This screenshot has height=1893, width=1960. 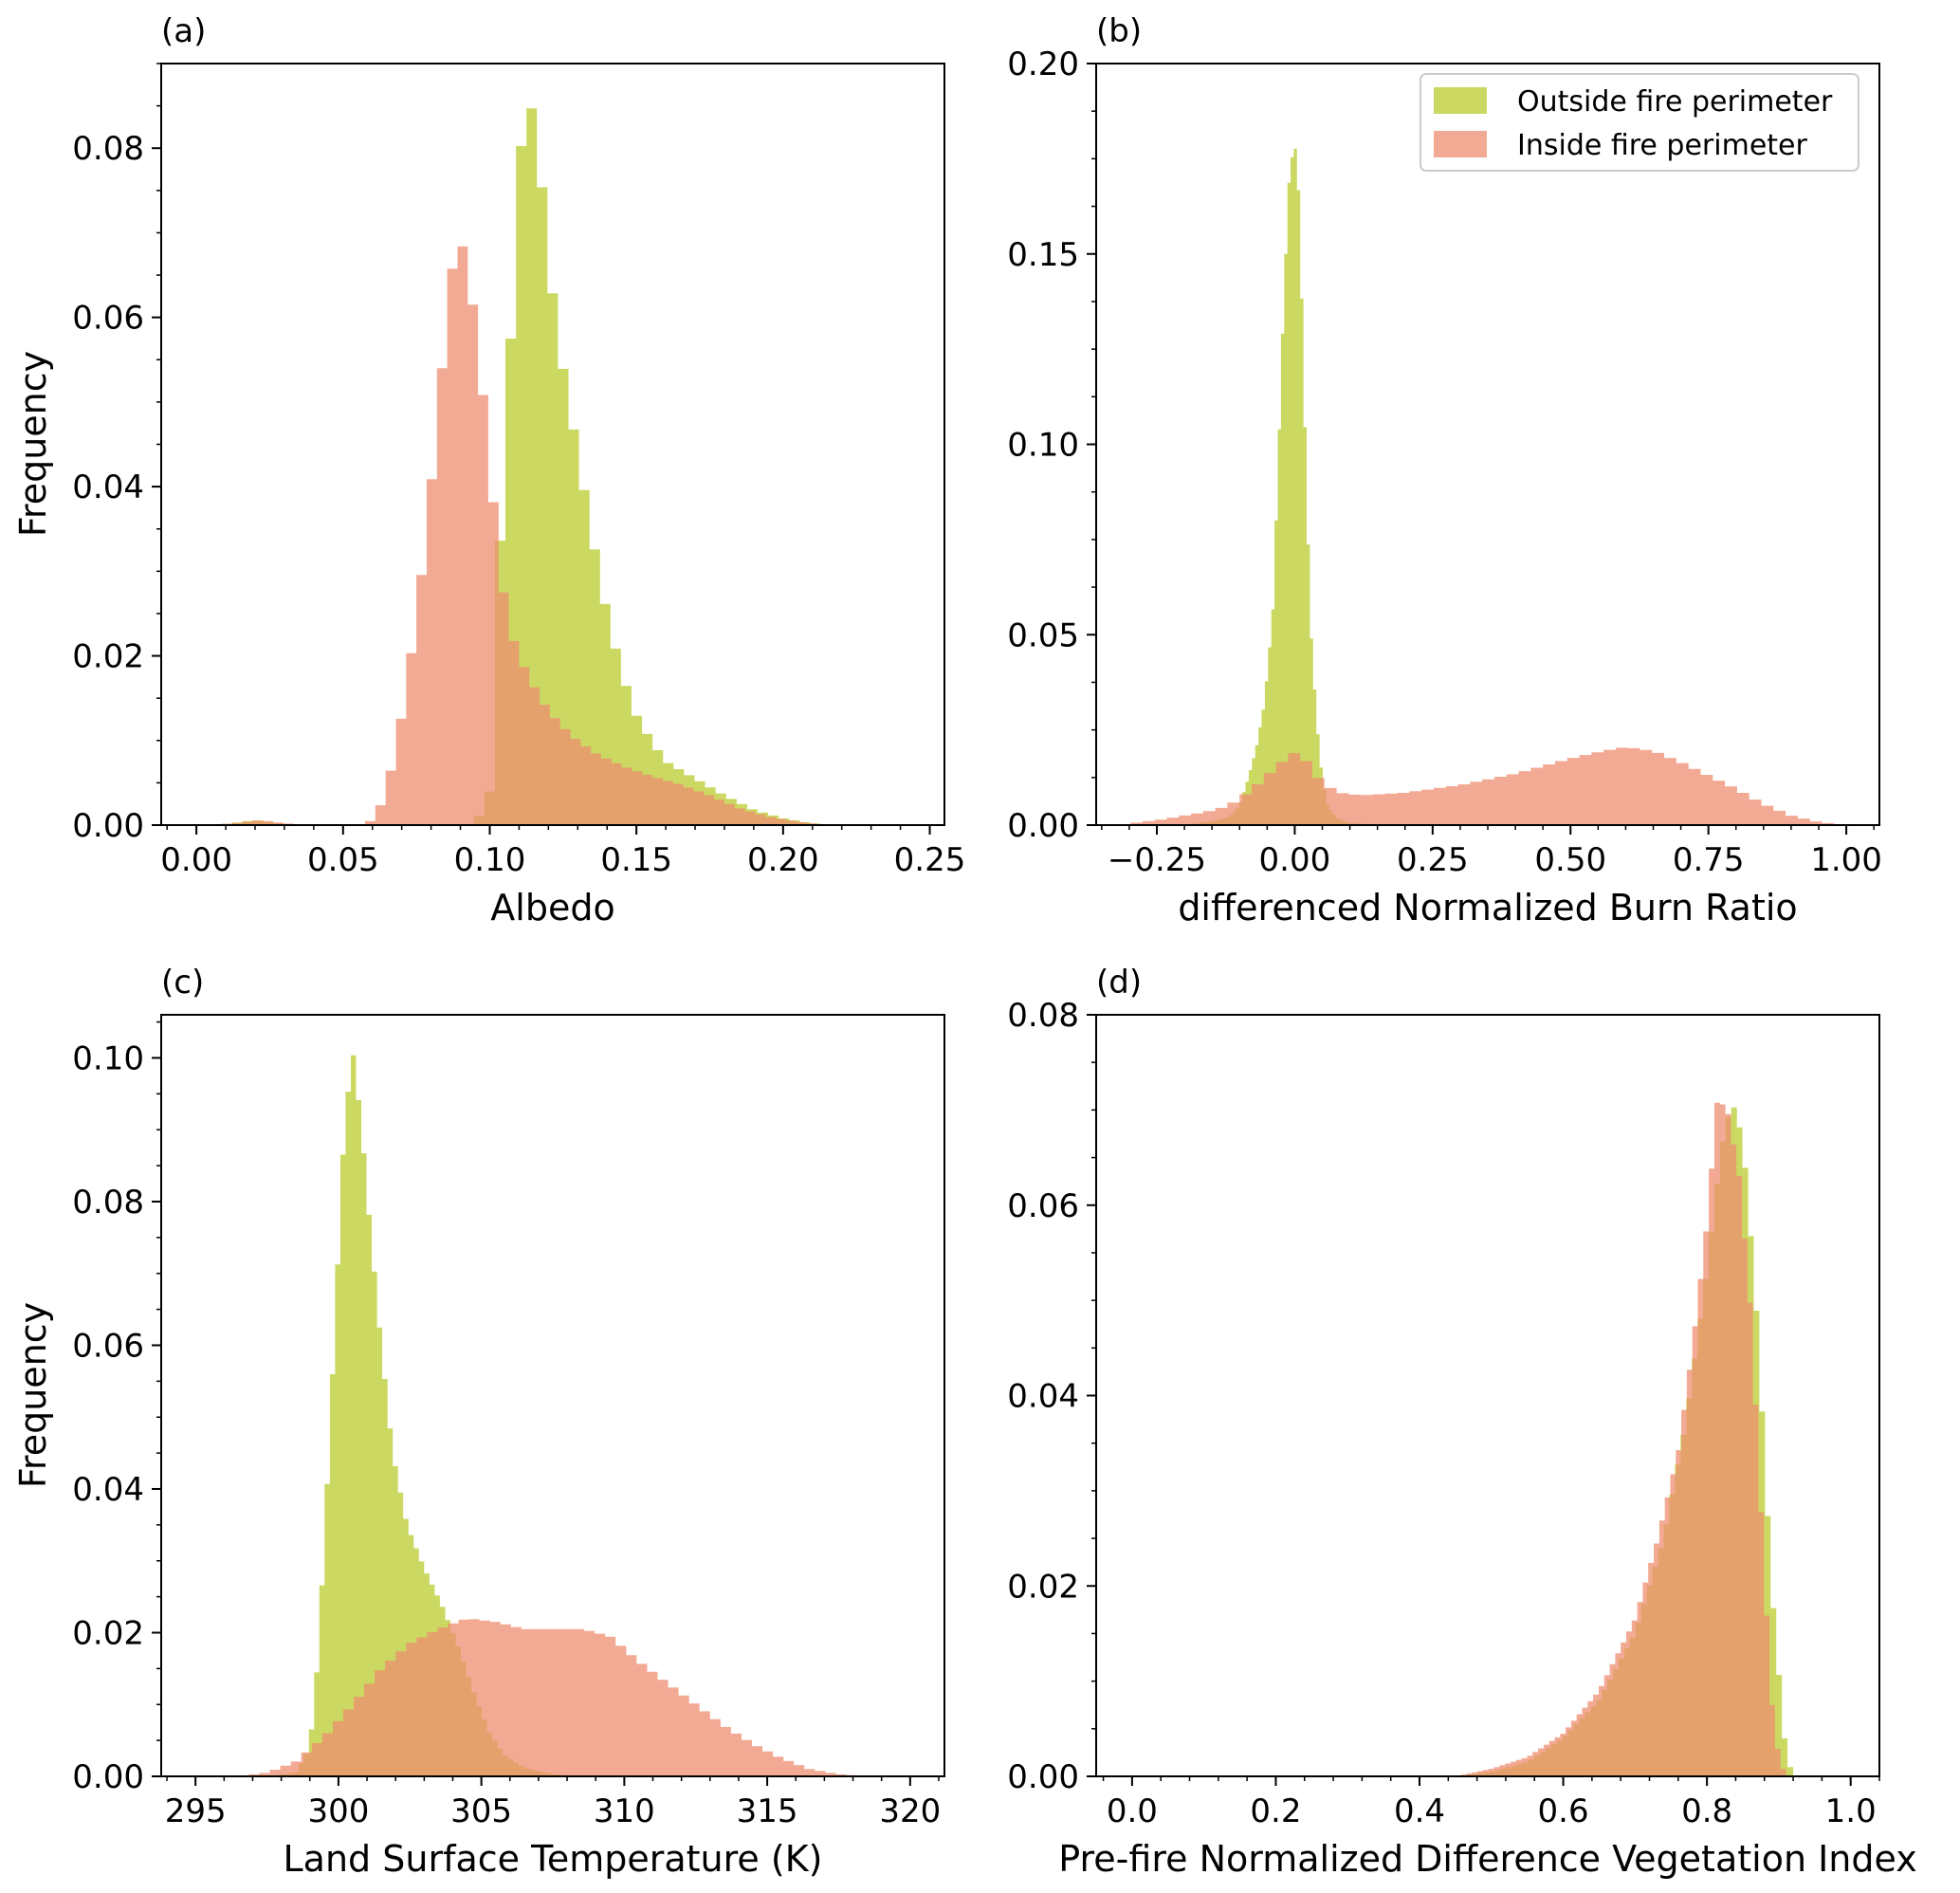 What do you see at coordinates (108, 1058) in the screenshot?
I see `y-tick-label-c: 0.10` at bounding box center [108, 1058].